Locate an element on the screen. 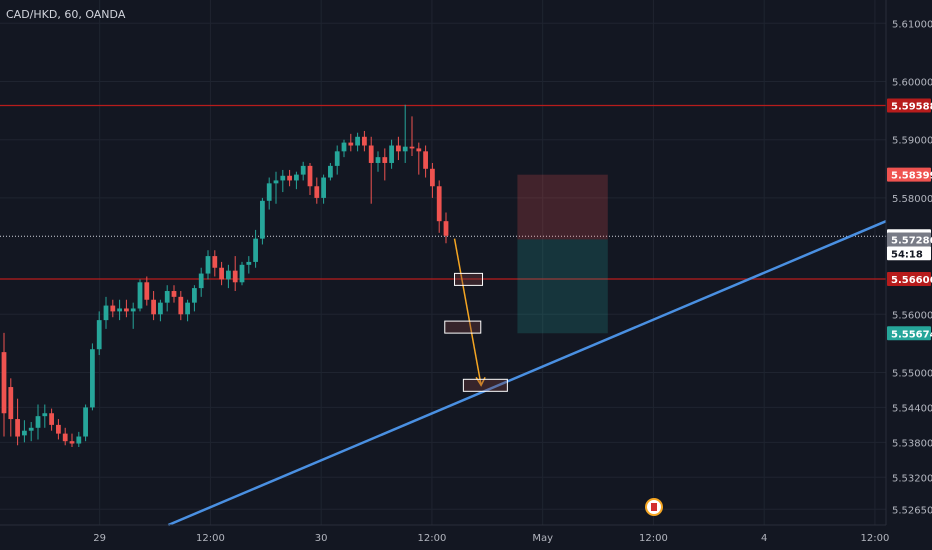  y-tick-label: 5.52650 is located at coordinates (912, 510).